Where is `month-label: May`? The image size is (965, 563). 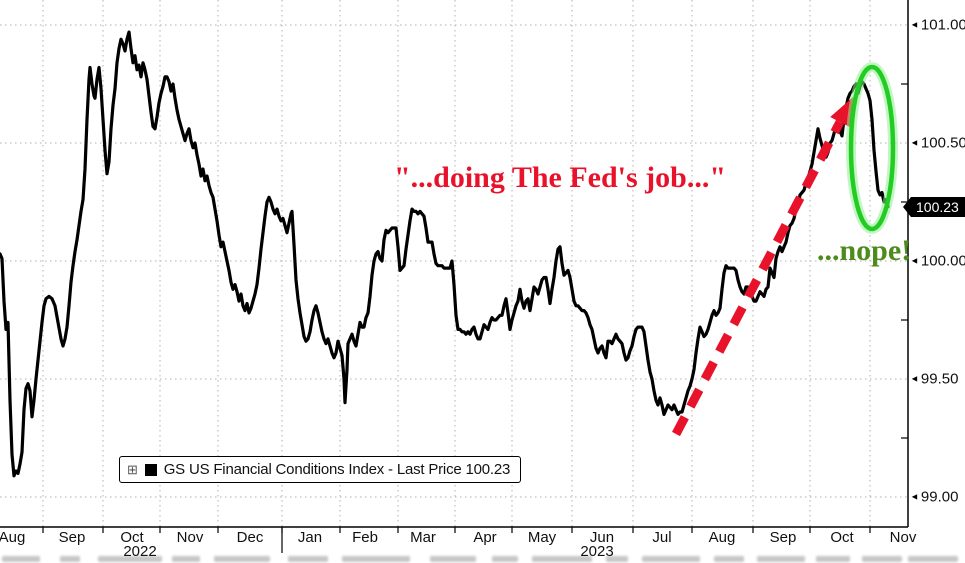 month-label: May is located at coordinates (542, 537).